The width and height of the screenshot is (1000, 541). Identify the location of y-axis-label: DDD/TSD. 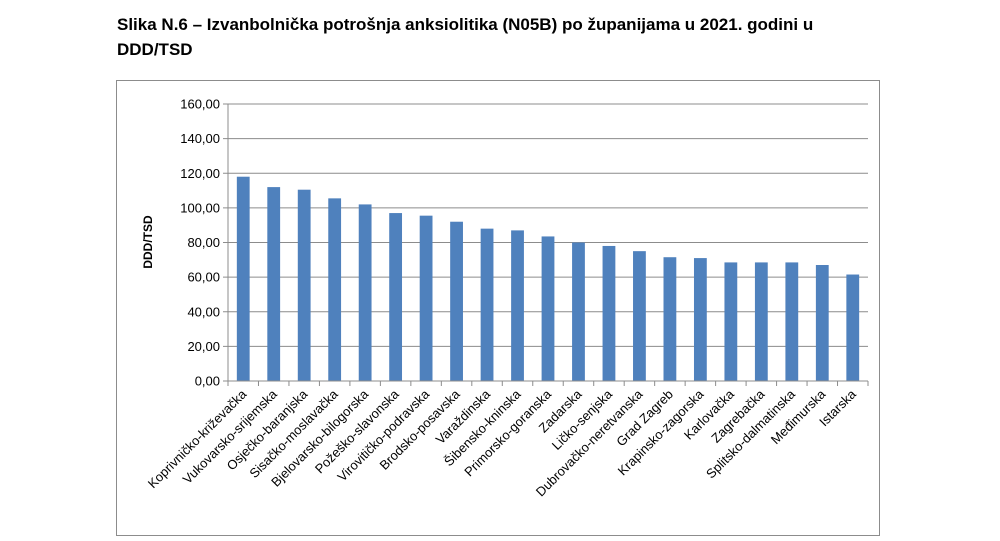
(148, 242).